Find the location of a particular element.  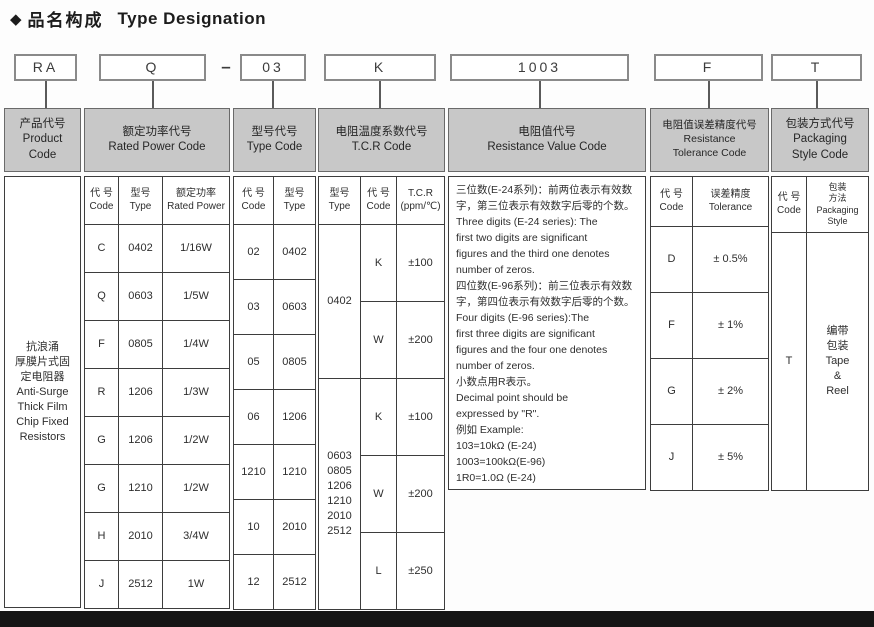

table-row: F ± 1% is located at coordinates (709, 325).